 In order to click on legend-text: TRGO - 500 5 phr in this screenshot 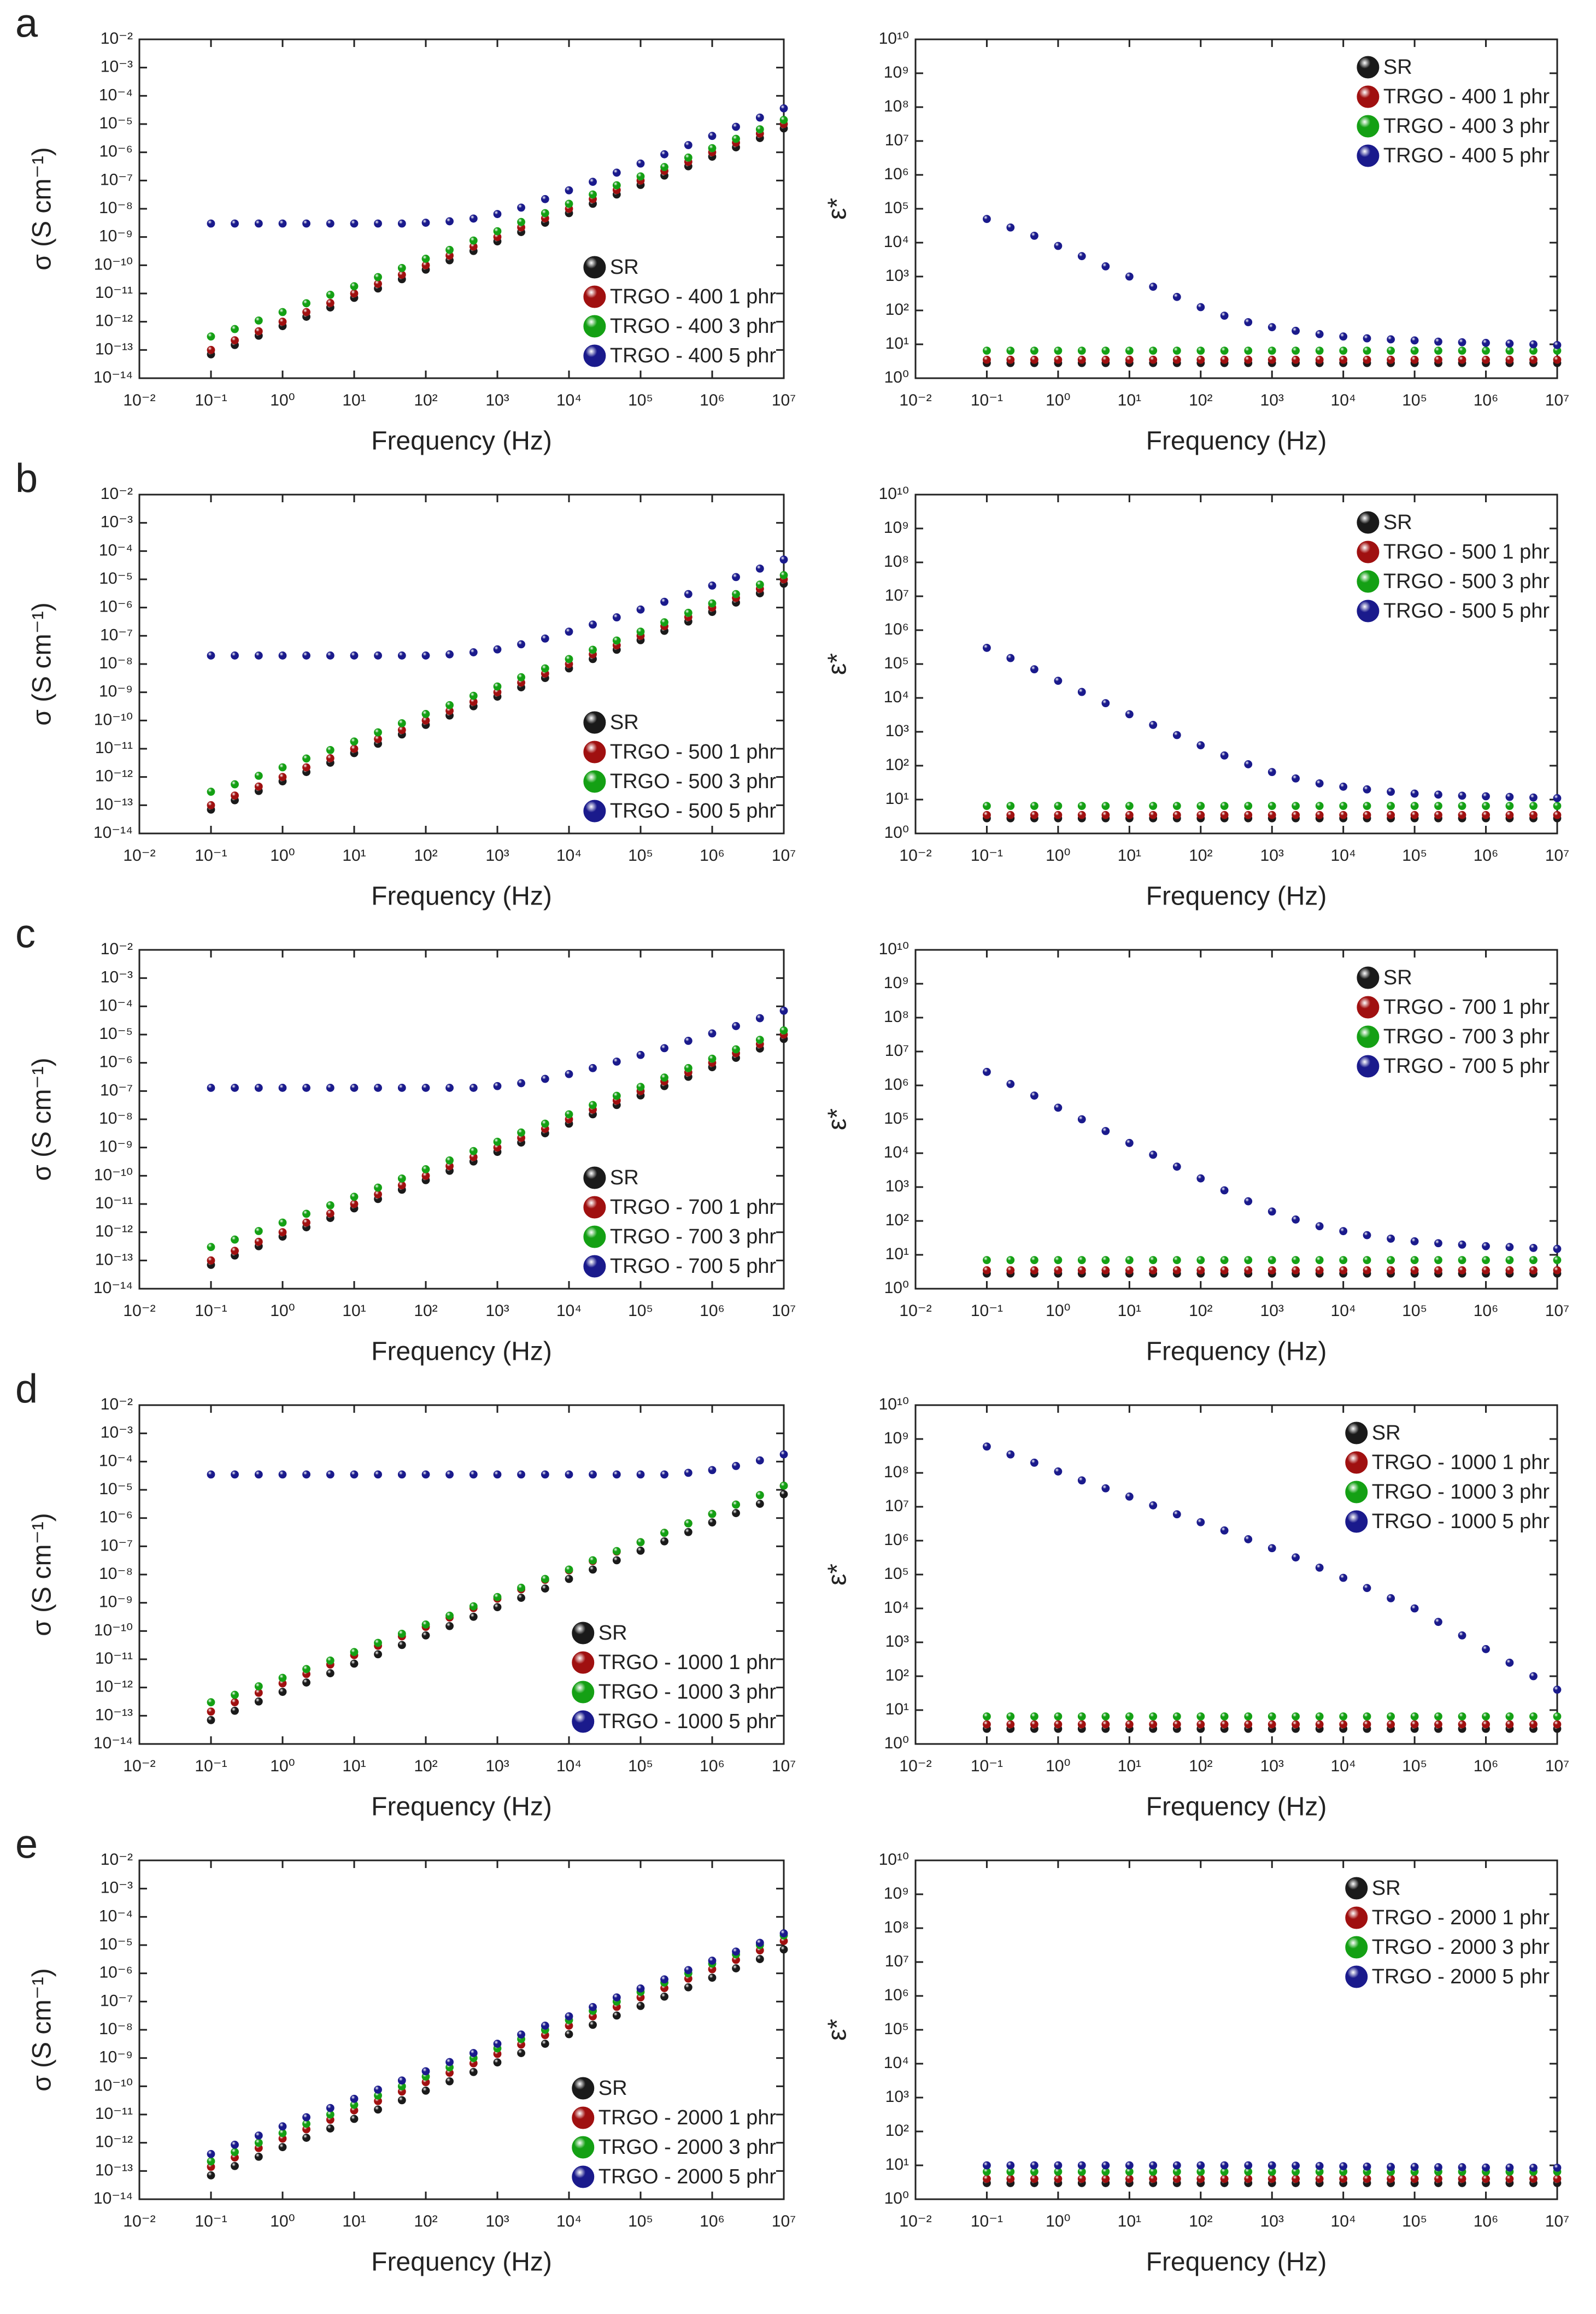, I will do `click(693, 811)`.